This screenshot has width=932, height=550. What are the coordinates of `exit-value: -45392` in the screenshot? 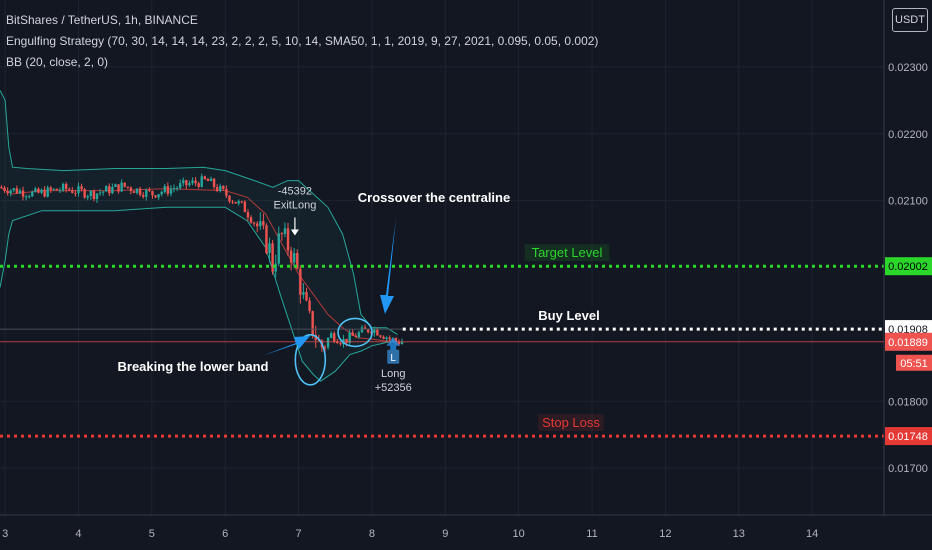 It's located at (295, 191).